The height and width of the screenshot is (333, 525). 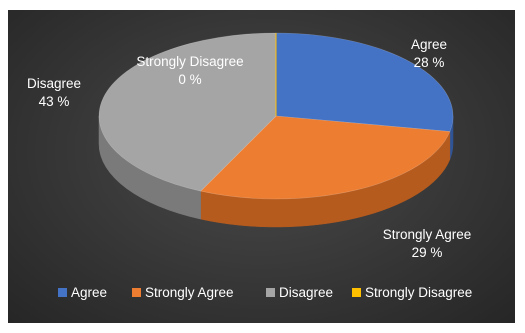 I want to click on data-label-name-strongly-disagree: Strongly Disagree, so click(x=189, y=61).